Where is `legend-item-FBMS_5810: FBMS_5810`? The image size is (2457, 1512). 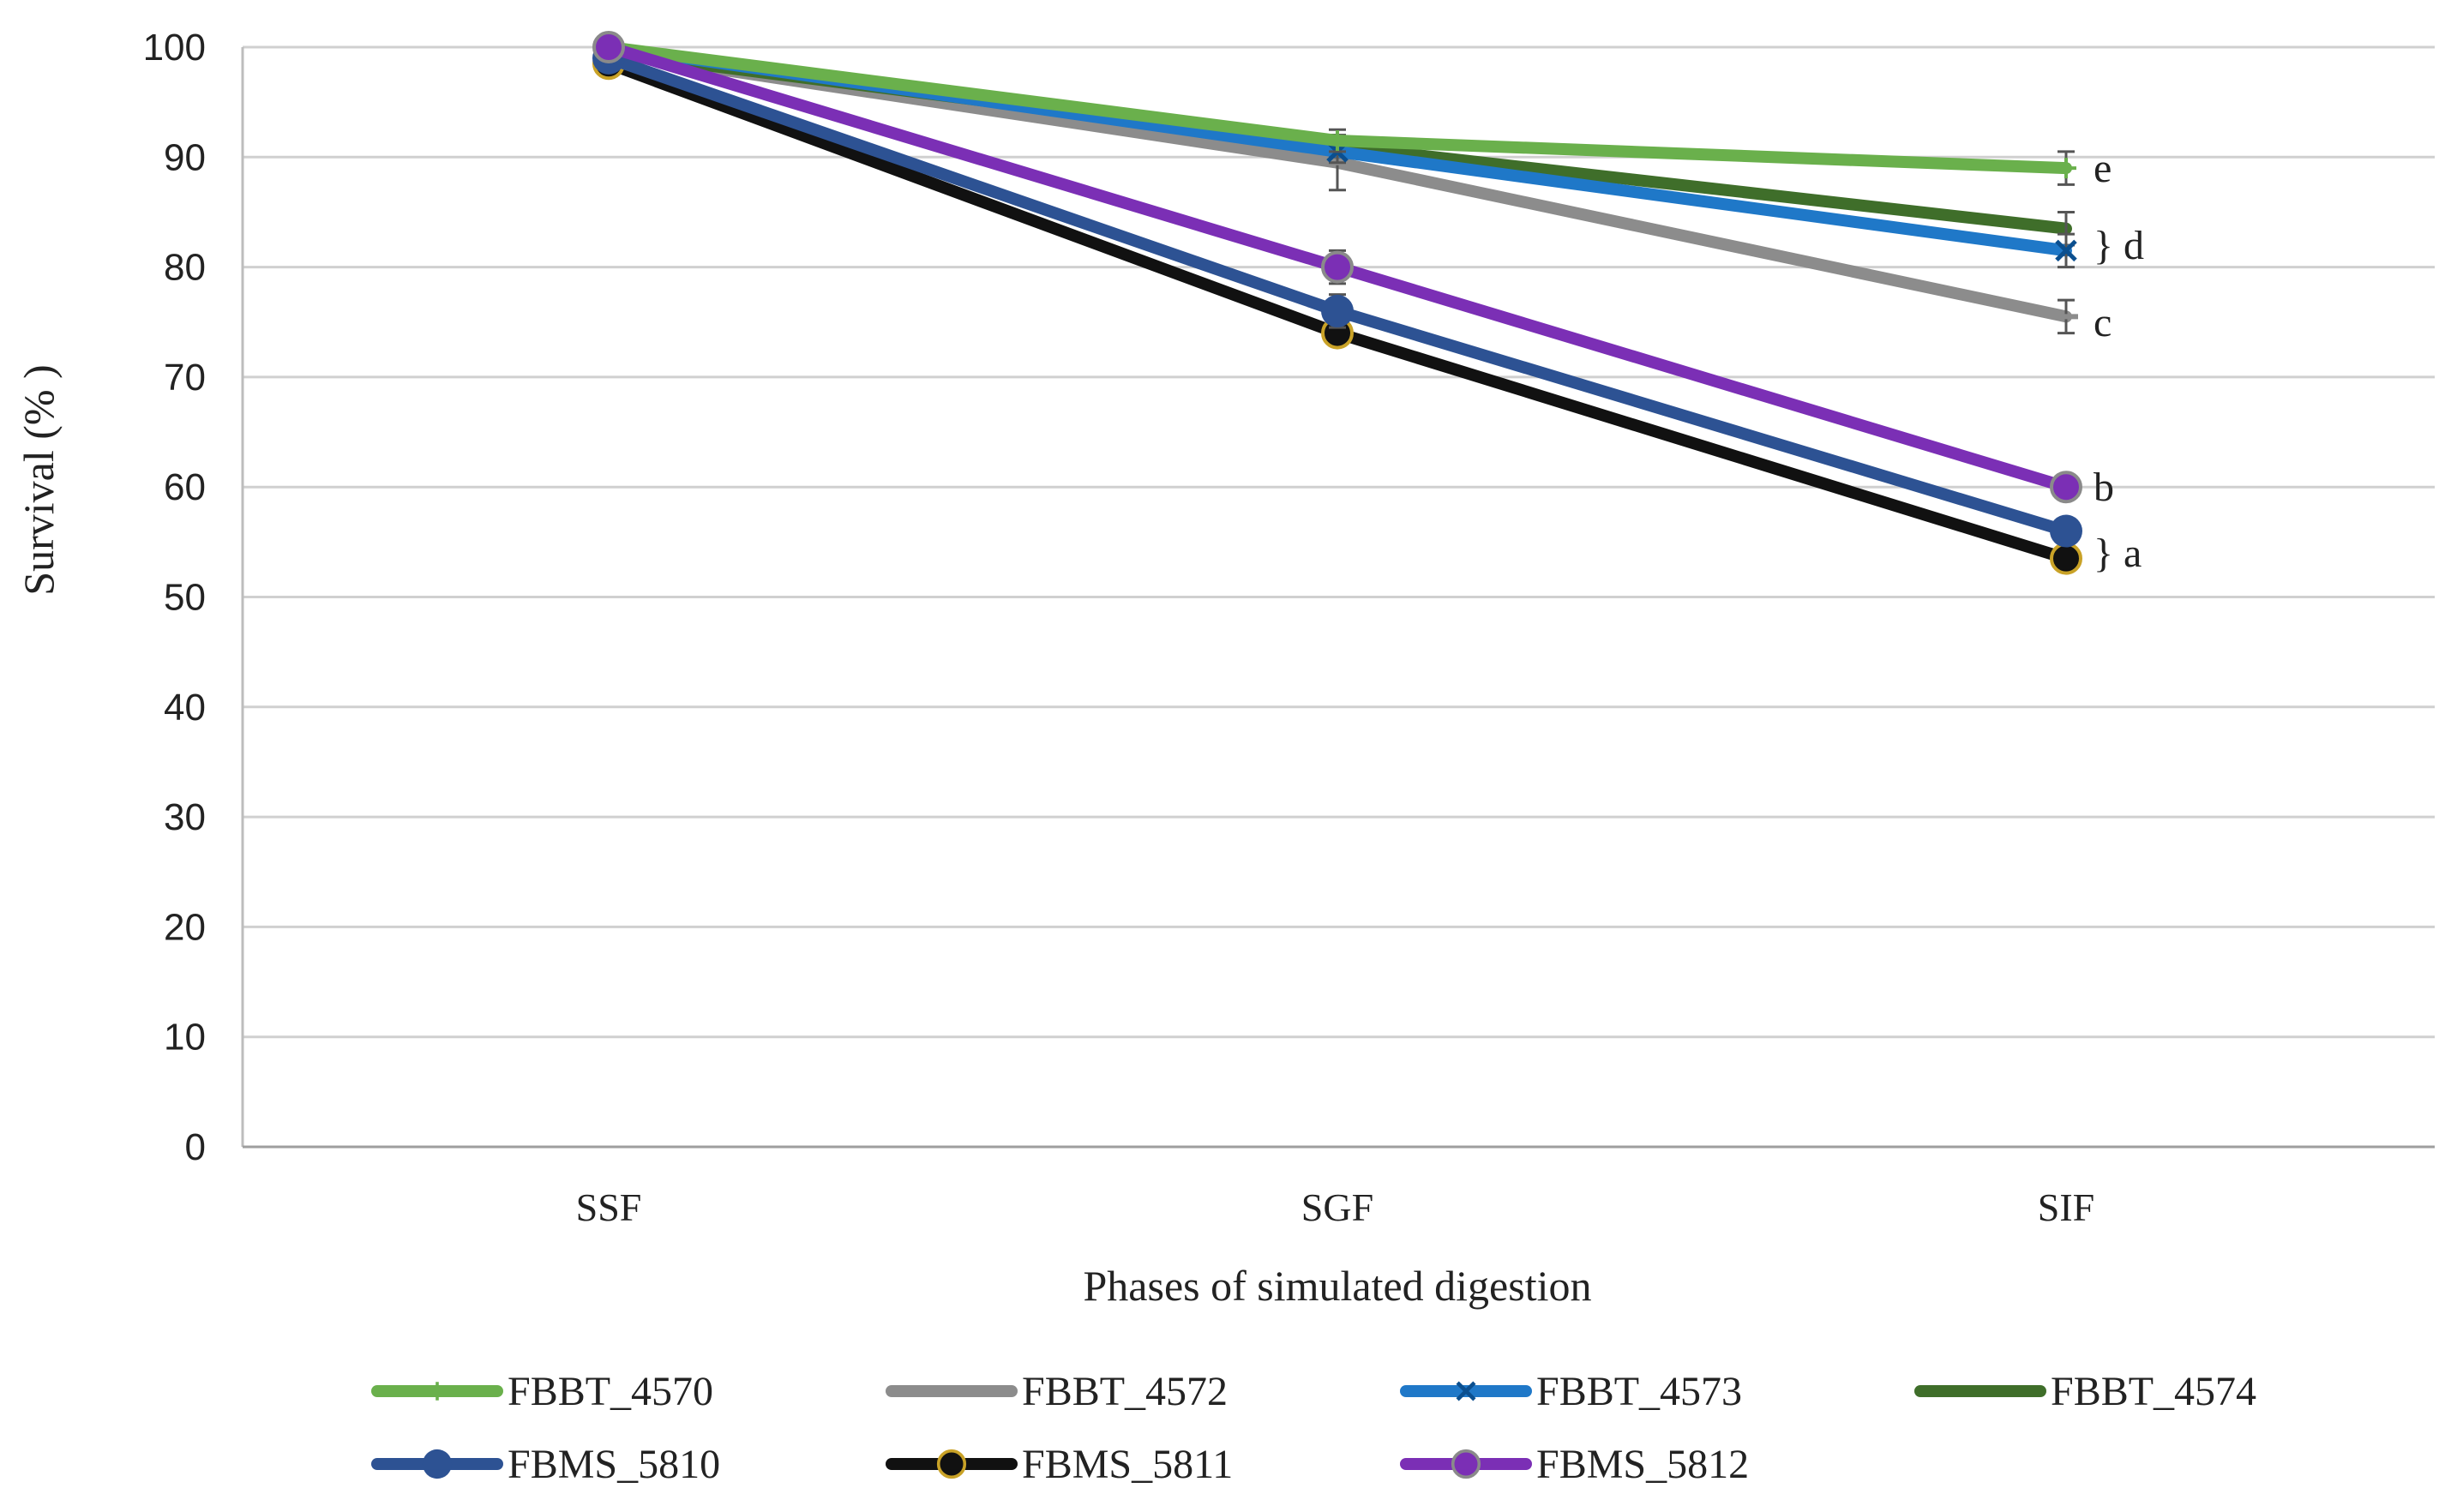 legend-item-FBMS_5810: FBMS_5810 is located at coordinates (545, 1464).